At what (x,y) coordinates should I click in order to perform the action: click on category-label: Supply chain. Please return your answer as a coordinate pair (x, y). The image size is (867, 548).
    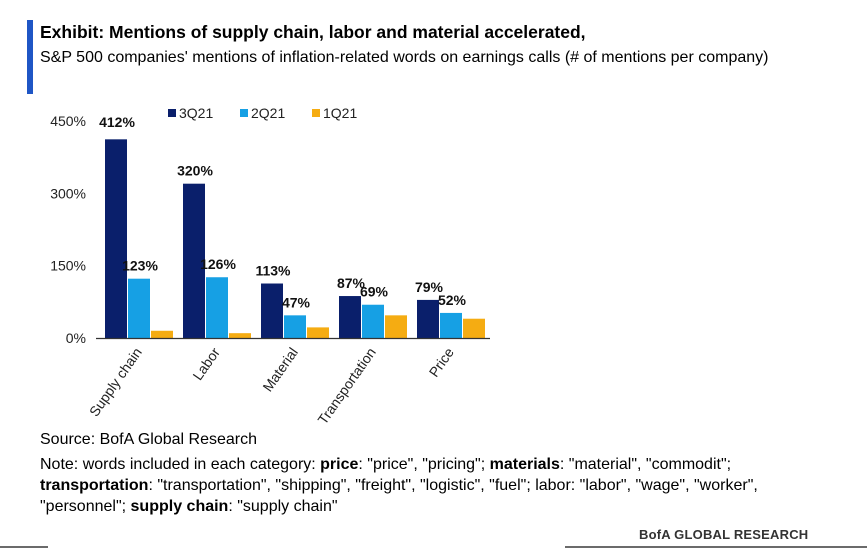
    Looking at the image, I should click on (115, 382).